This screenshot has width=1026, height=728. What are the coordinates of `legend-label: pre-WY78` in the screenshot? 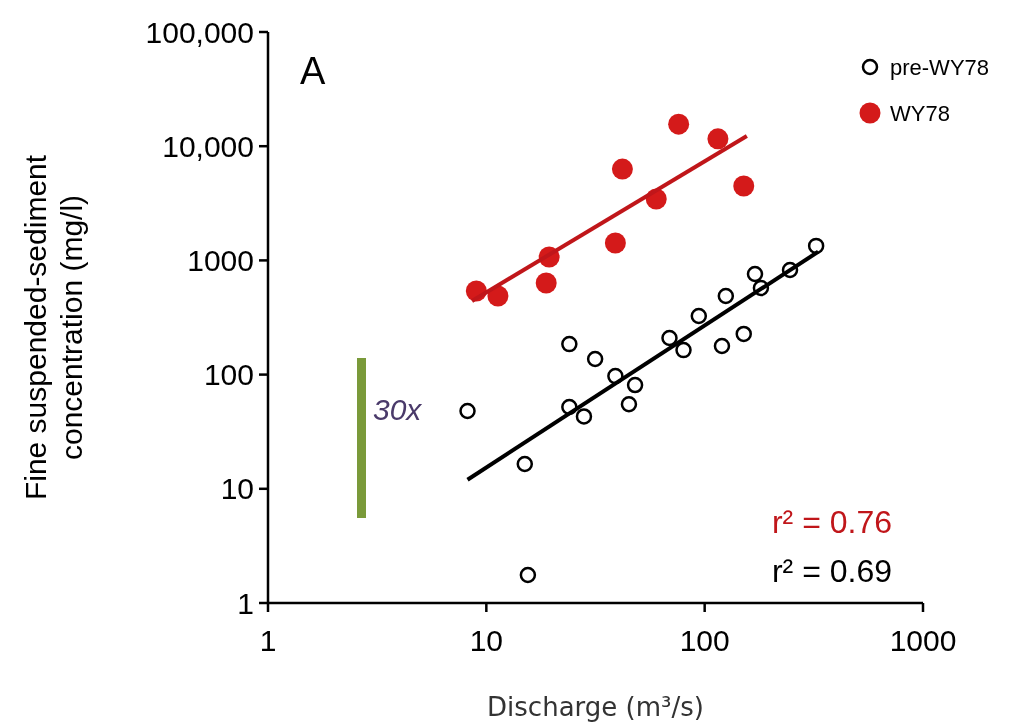 It's located at (940, 67).